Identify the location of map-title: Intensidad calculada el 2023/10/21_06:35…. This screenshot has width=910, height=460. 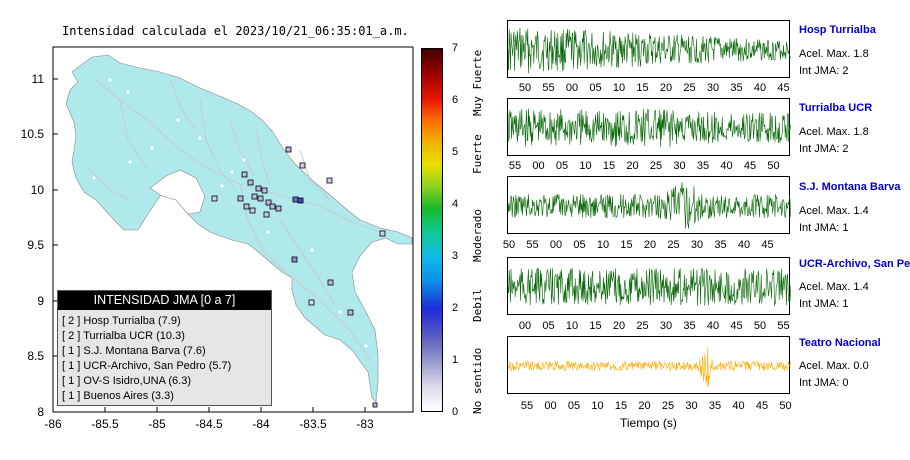
(235, 31).